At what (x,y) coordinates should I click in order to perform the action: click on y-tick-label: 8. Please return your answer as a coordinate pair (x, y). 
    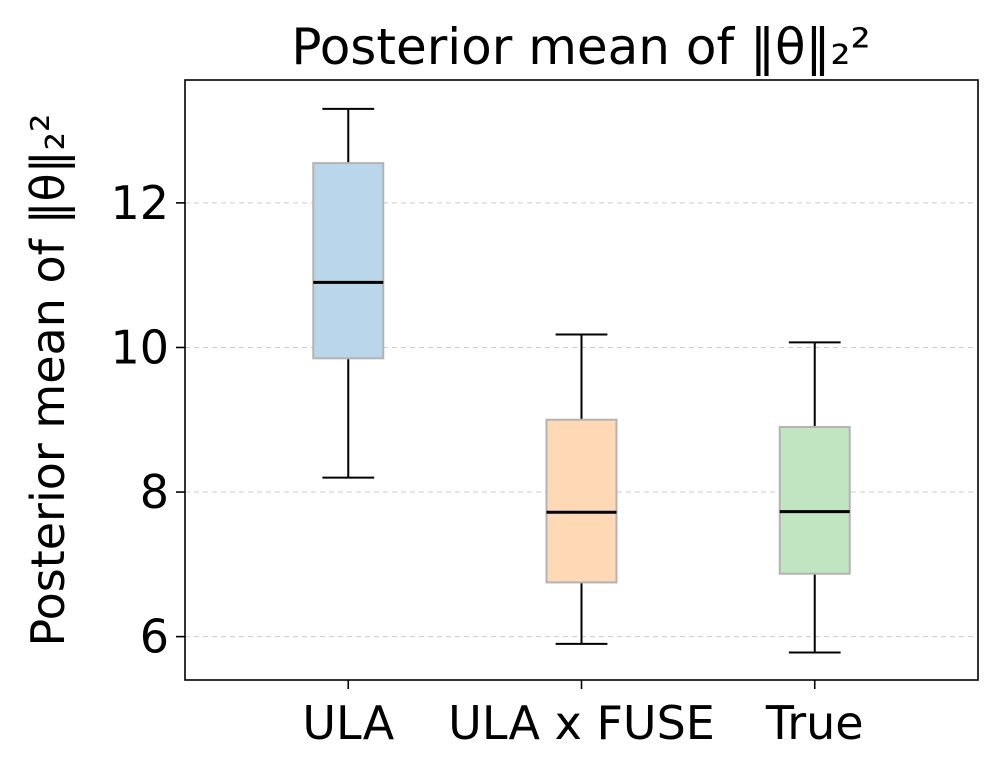
    Looking at the image, I should click on (154, 492).